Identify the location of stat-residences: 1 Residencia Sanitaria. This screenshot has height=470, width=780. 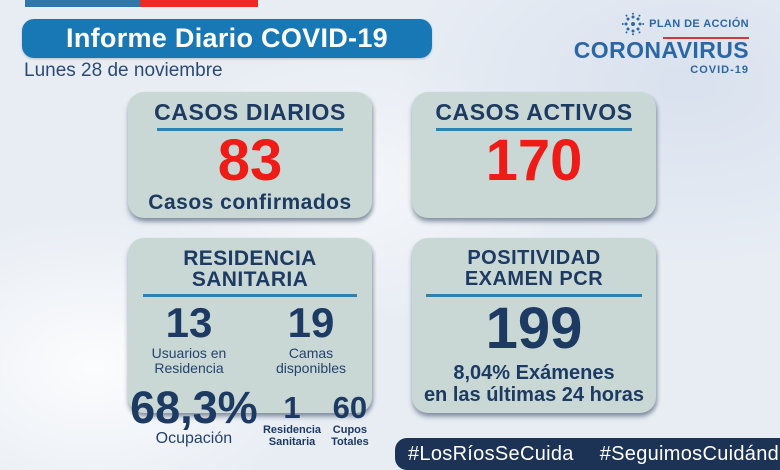
(292, 419).